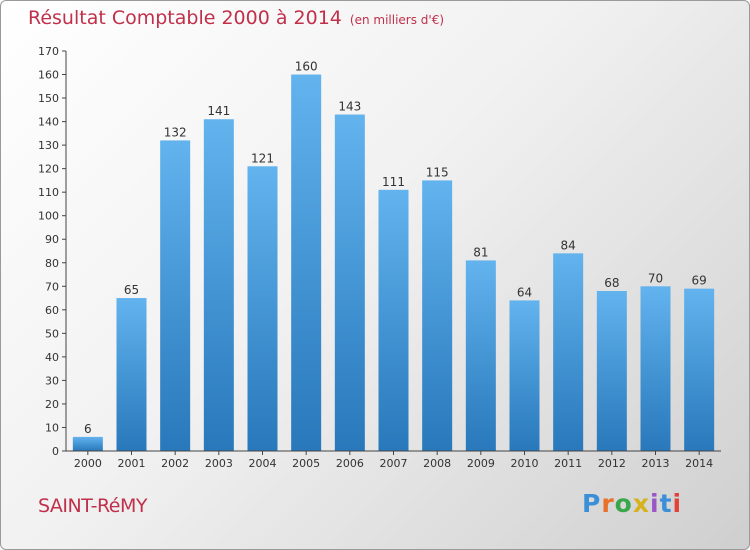 The image size is (750, 550). I want to click on data-label-2009: 81, so click(480, 252).